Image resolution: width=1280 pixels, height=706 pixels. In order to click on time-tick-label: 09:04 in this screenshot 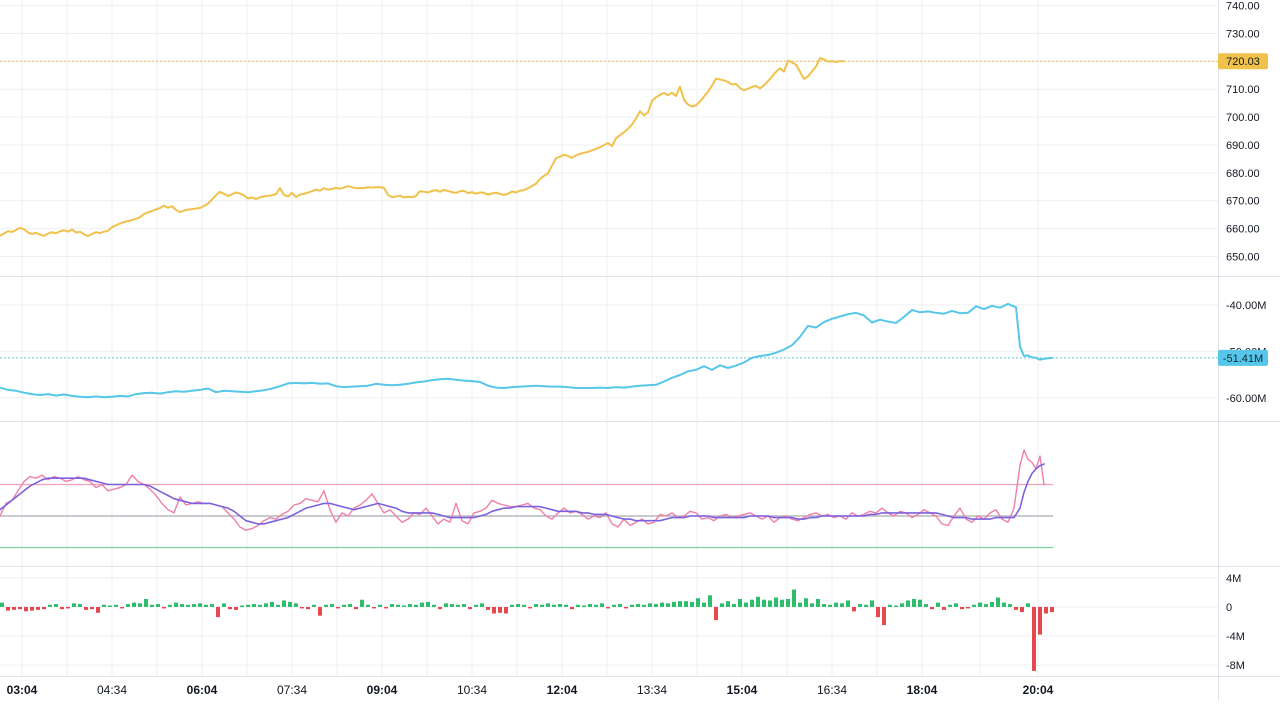, I will do `click(382, 690)`.